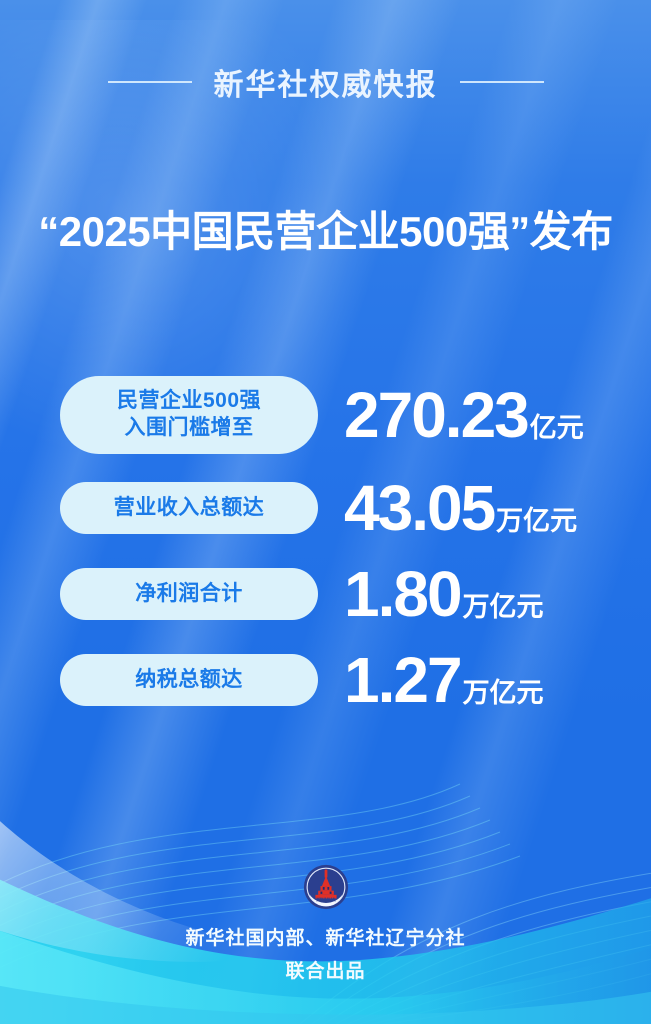  What do you see at coordinates (326, 900) in the screenshot?
I see `logo-wordmark: XINHUA` at bounding box center [326, 900].